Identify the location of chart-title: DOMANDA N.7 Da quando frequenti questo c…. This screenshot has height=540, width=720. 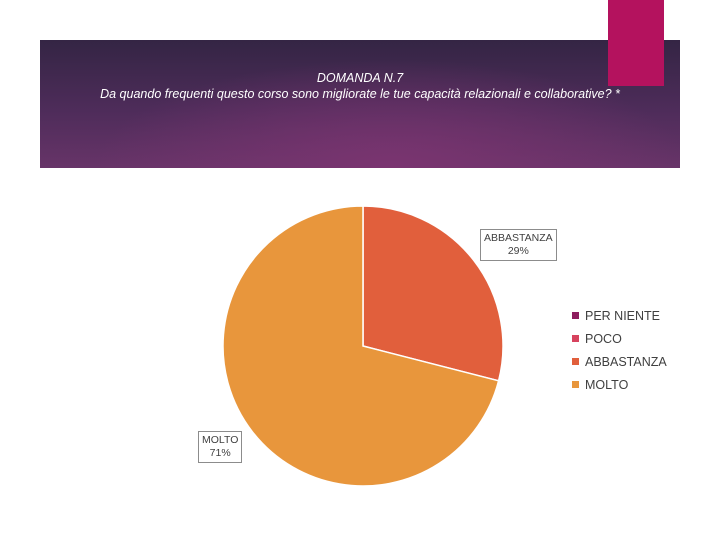
(360, 86).